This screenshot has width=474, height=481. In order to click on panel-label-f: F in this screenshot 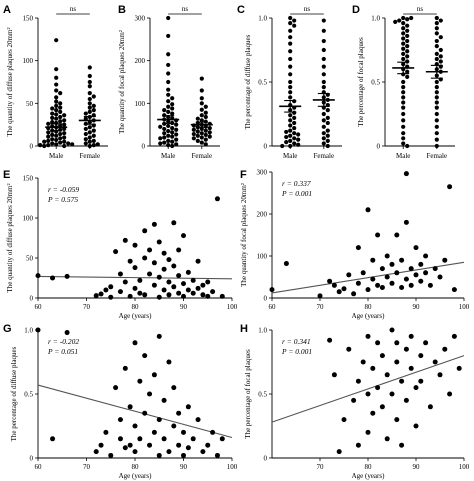, I will do `click(243, 175)`.